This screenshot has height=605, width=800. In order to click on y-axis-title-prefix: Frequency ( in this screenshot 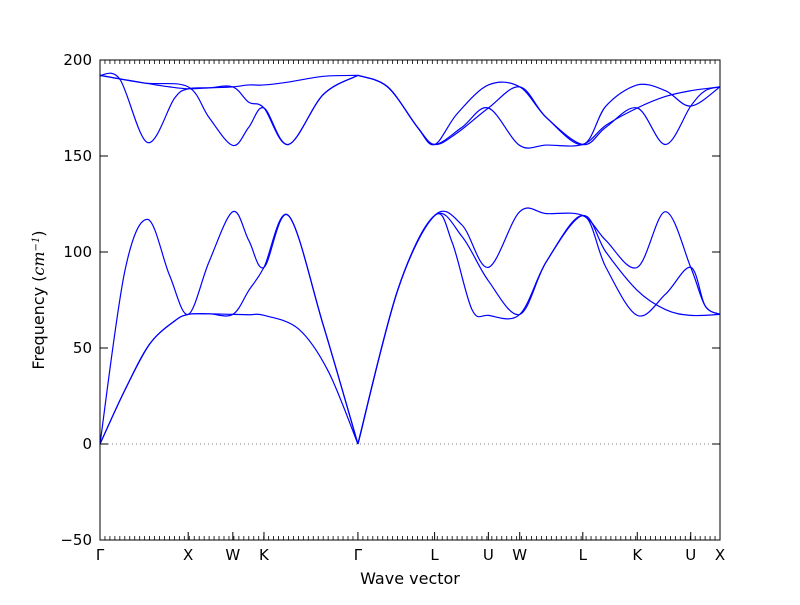, I will do `click(38, 323)`.